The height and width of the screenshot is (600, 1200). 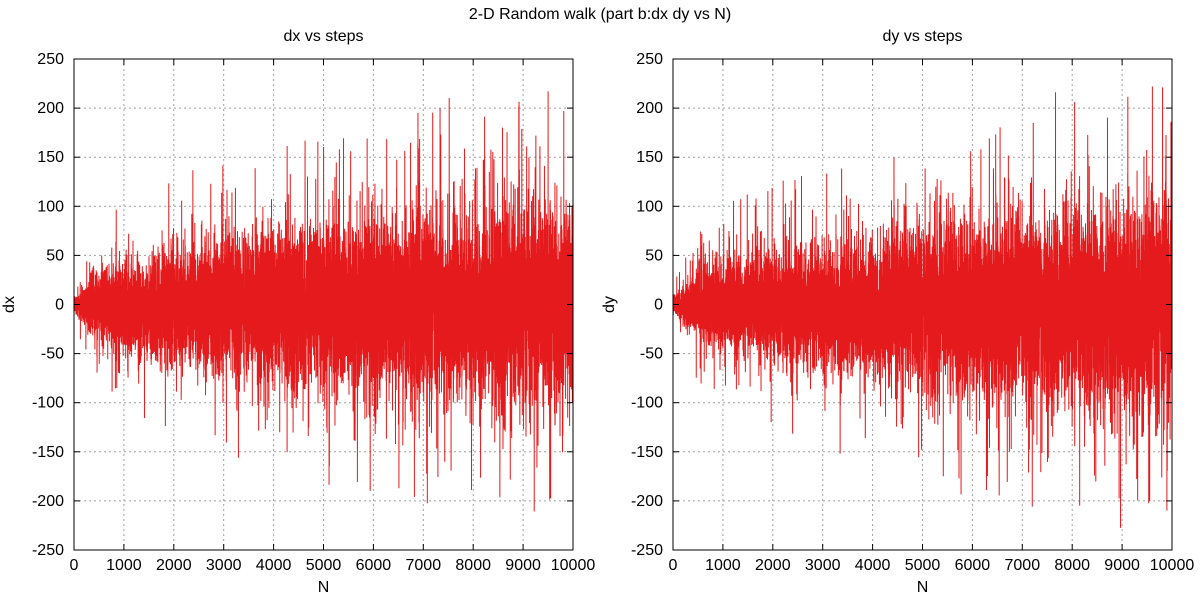 I want to click on dy-x-tick-label: 6000, so click(x=973, y=565).